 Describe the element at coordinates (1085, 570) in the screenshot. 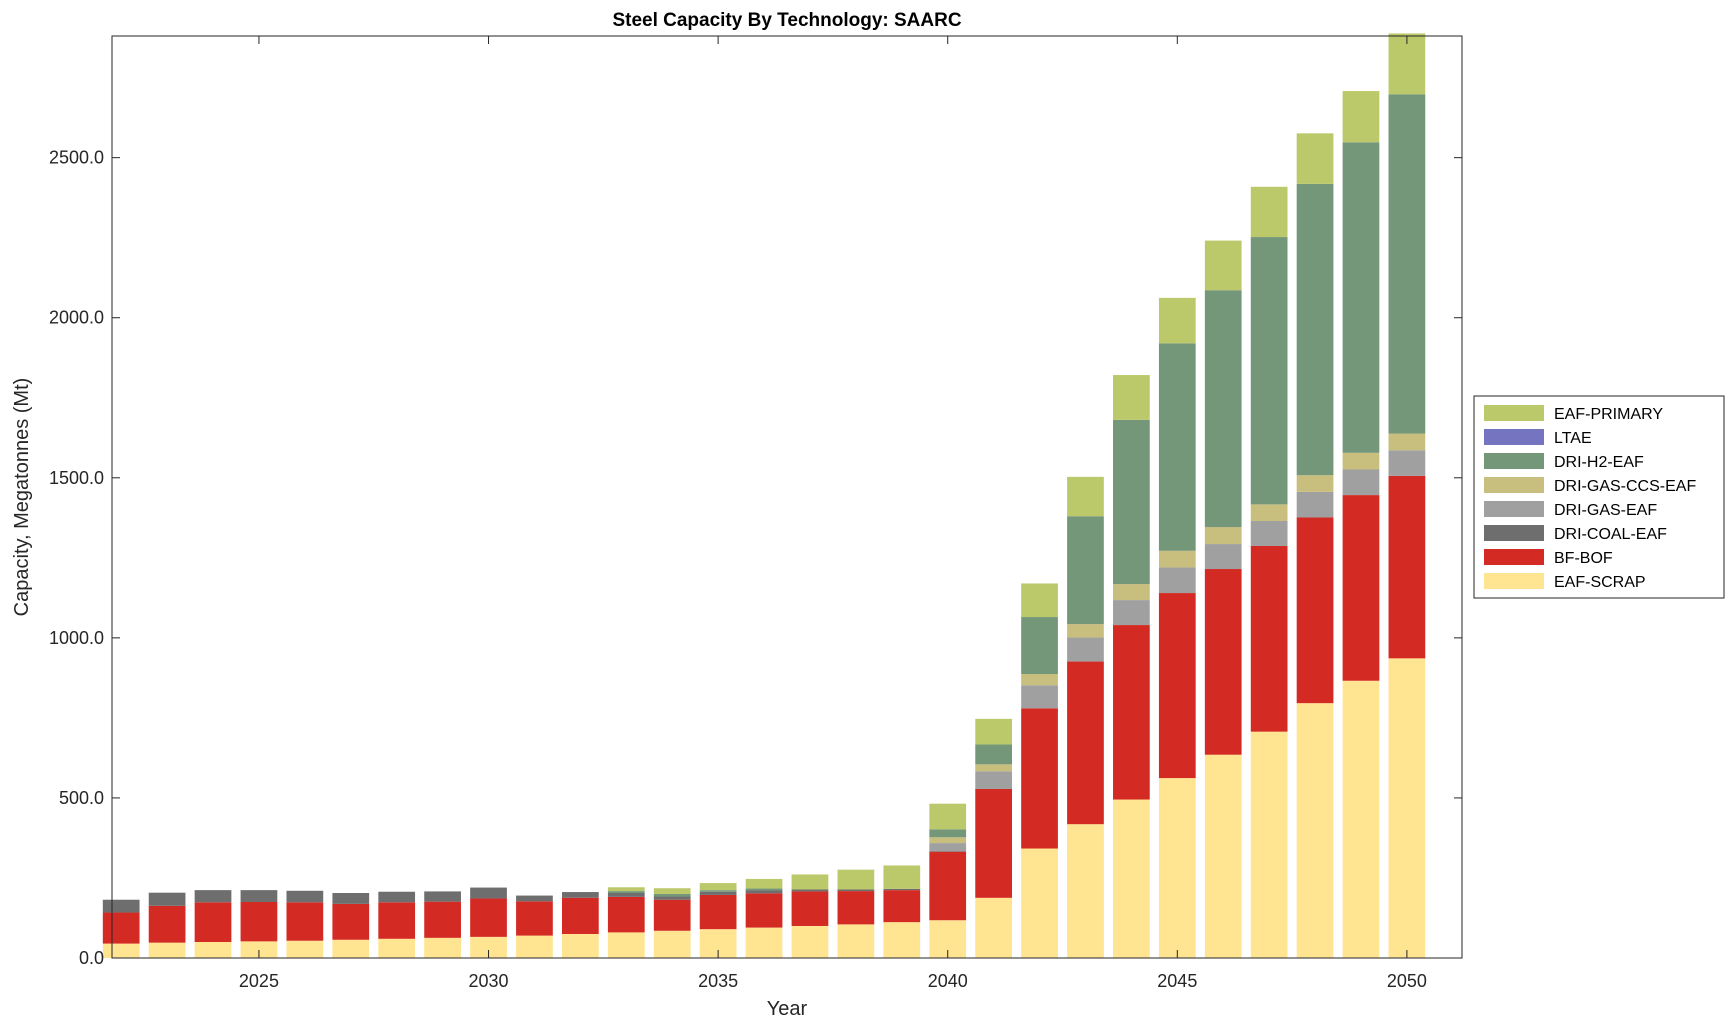

I see `bar-segment-dri-h2-eaf-2043` at that location.